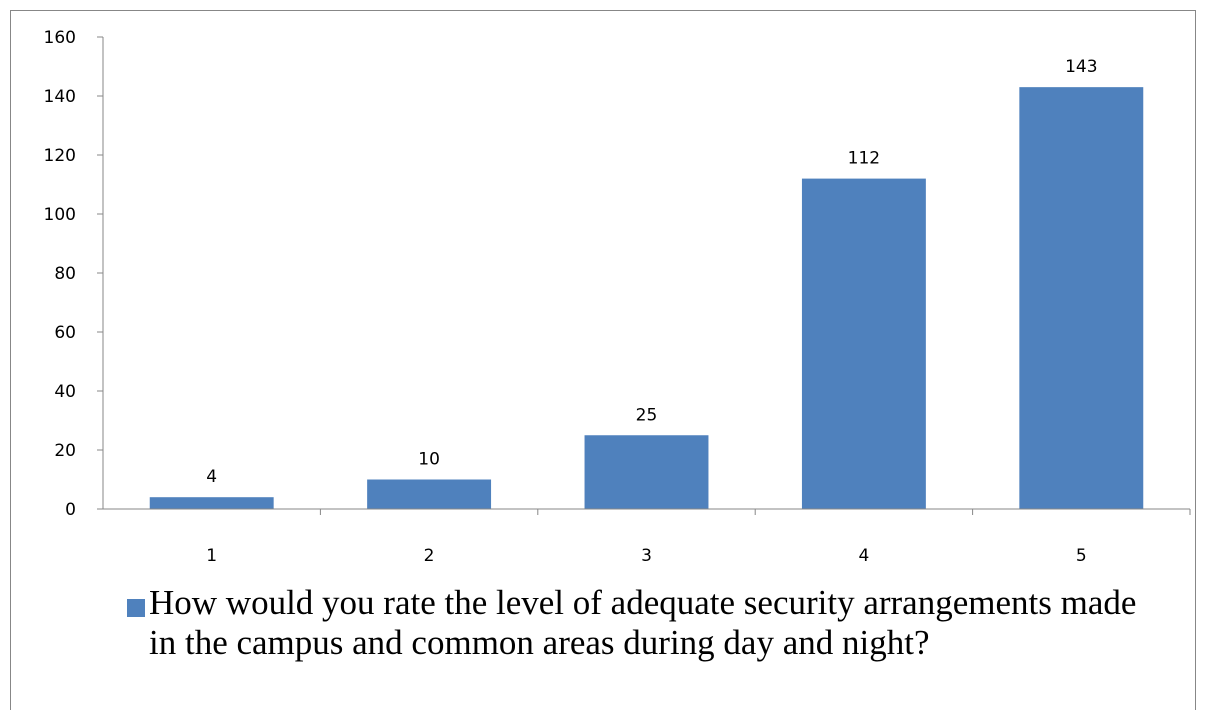 The height and width of the screenshot is (710, 1209). What do you see at coordinates (60, 97) in the screenshot?
I see `y-tick-label: 140` at bounding box center [60, 97].